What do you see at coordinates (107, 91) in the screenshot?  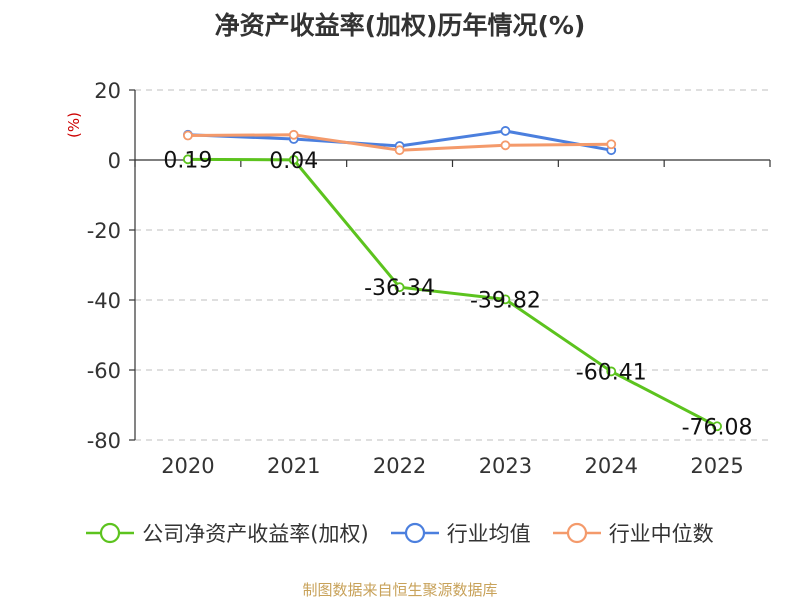 I see `y-tick-label: 20` at bounding box center [107, 91].